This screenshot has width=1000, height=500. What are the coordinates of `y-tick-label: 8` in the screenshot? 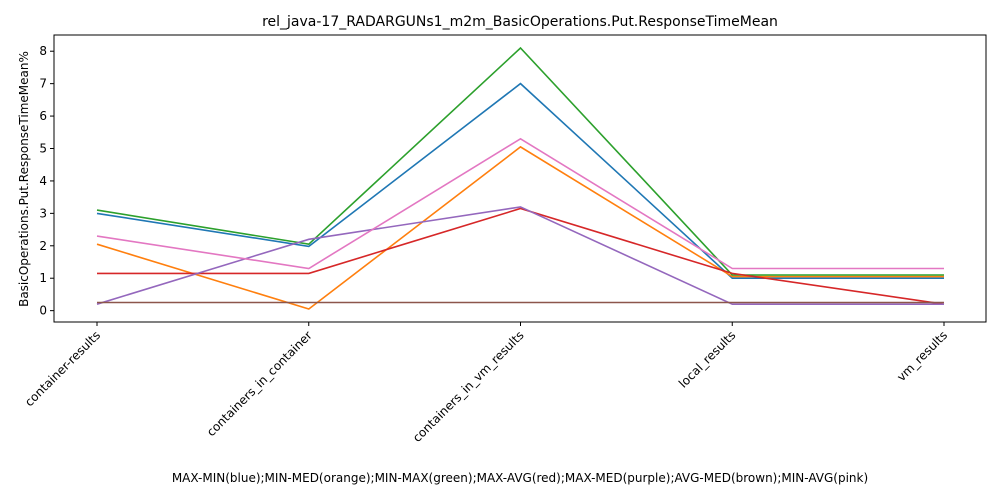 It's located at (43, 51).